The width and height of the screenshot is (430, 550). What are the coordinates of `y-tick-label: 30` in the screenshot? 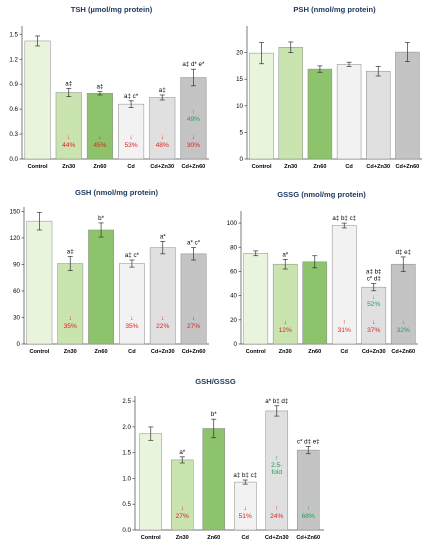 It's located at (16, 317).